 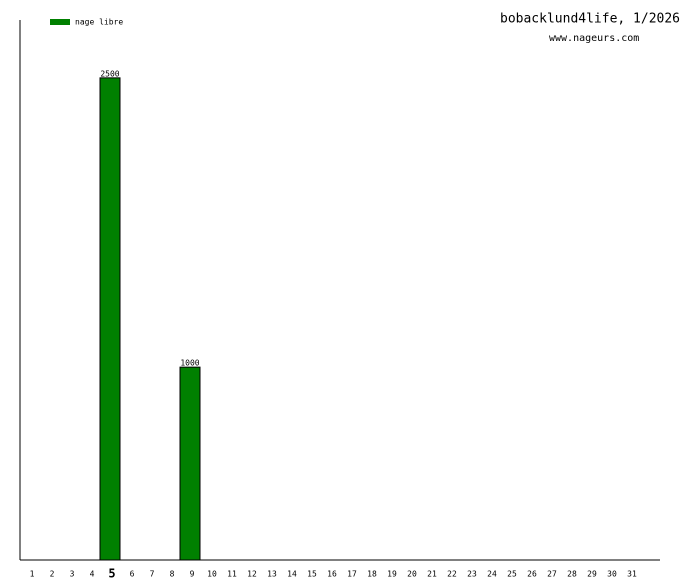 I want to click on x-tick-label: 23, so click(x=472, y=574).